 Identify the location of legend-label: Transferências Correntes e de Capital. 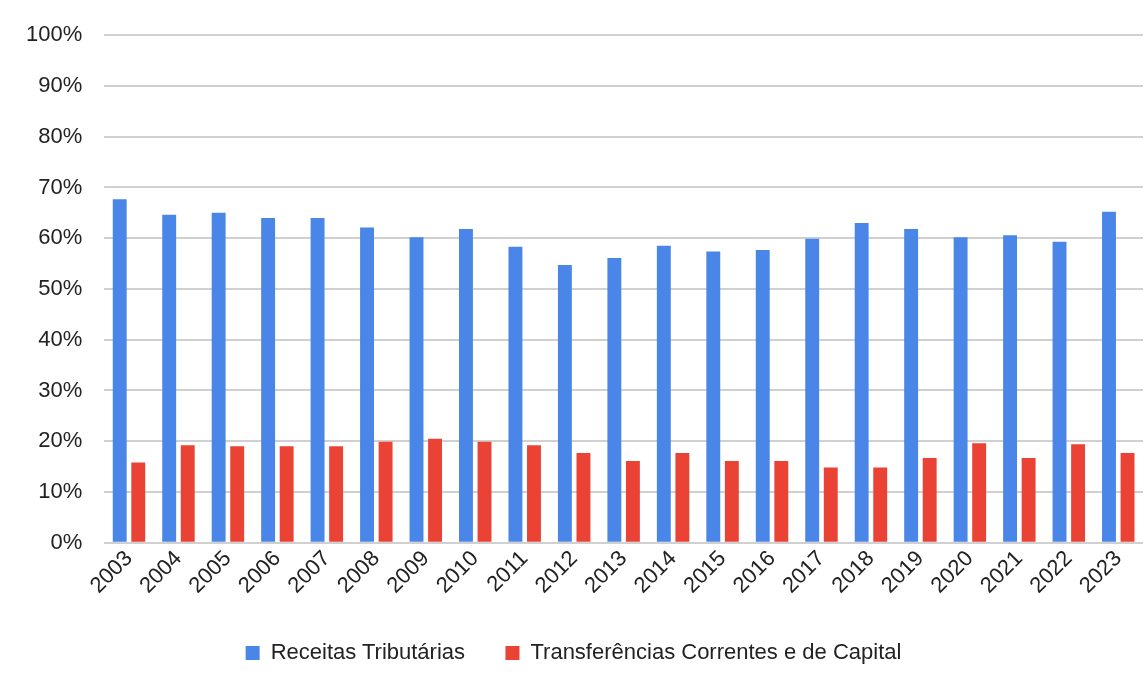
(716, 652).